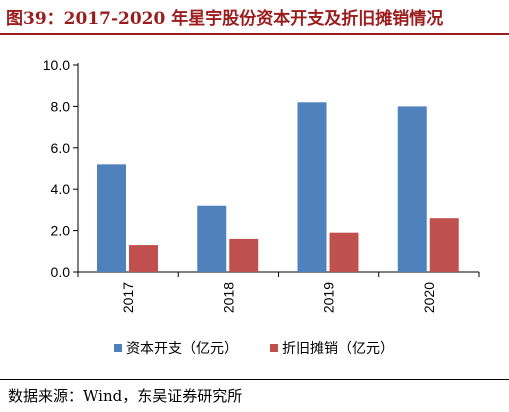 This screenshot has height=412, width=509. What do you see at coordinates (254, 34) in the screenshot?
I see `title-underline` at bounding box center [254, 34].